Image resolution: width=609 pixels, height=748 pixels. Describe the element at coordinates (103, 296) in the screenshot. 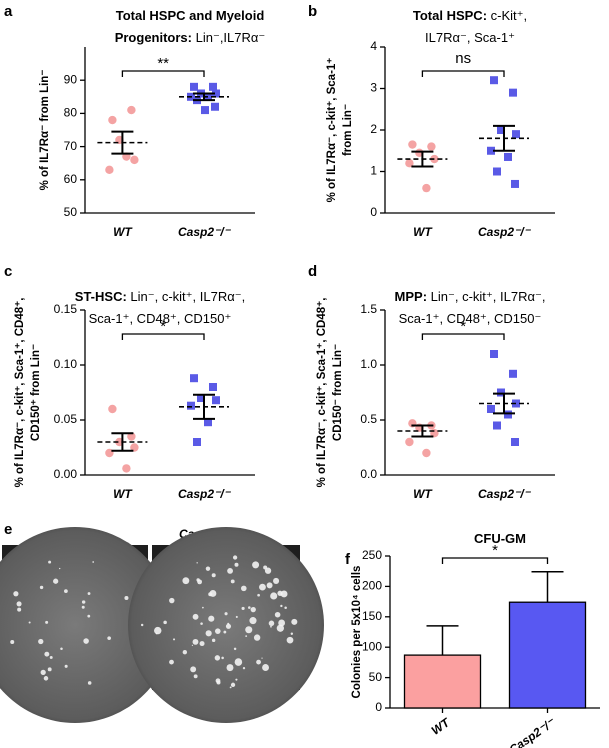

I see `title-part: ST-HSC:` at that location.